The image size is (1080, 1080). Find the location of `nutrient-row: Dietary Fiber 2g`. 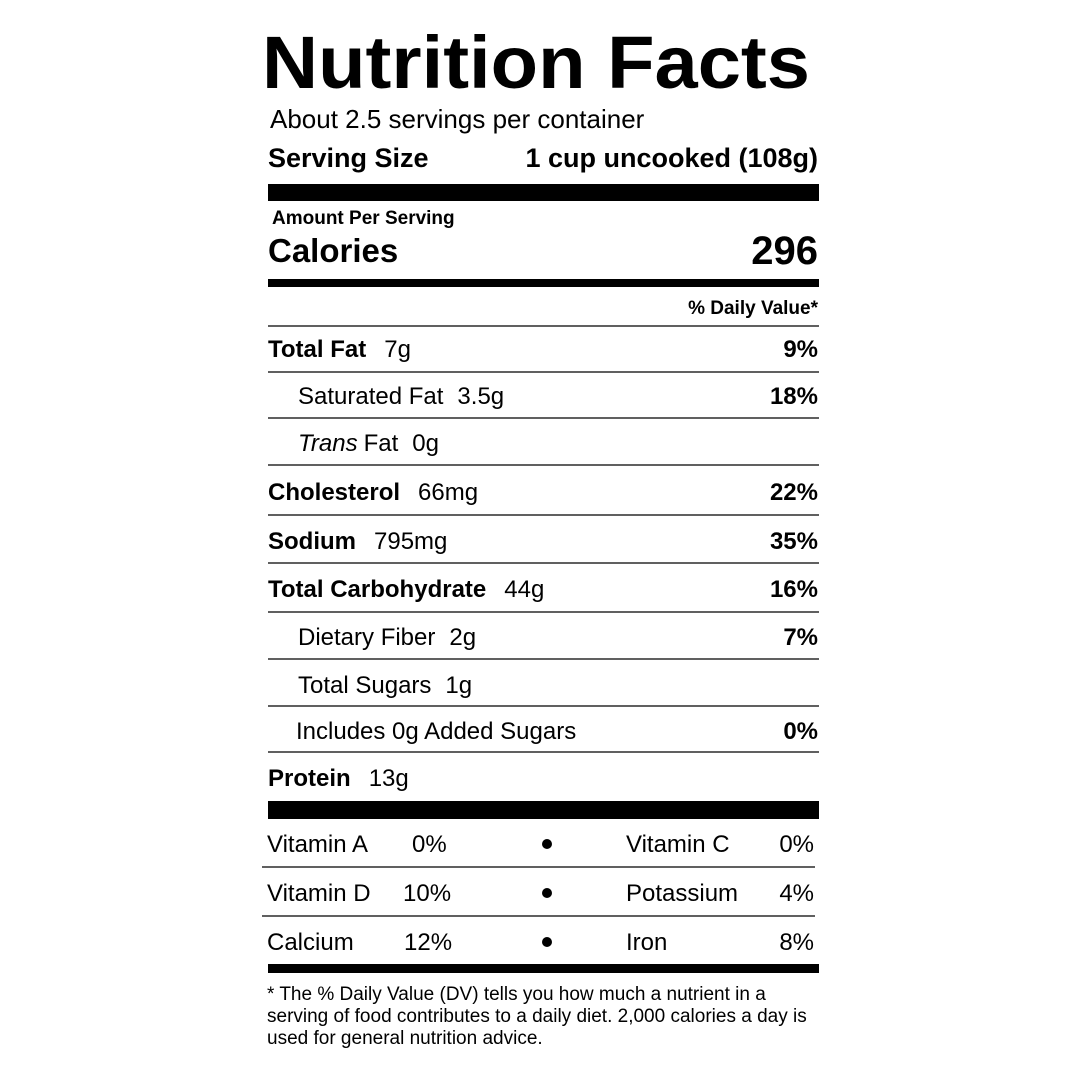

nutrient-row: Dietary Fiber 2g is located at coordinates (387, 637).